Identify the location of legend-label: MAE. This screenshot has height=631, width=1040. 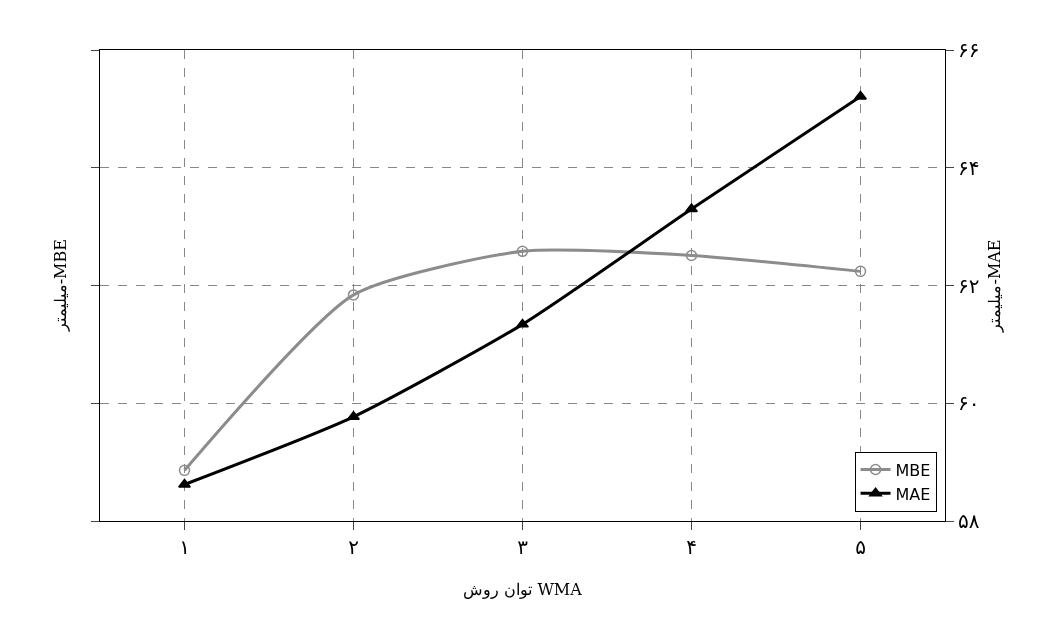
(913, 494).